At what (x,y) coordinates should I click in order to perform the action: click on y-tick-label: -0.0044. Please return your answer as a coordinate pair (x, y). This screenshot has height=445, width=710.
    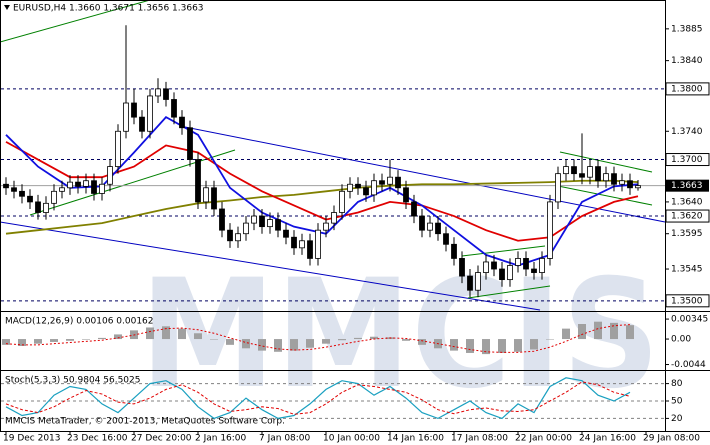
    Looking at the image, I should click on (688, 365).